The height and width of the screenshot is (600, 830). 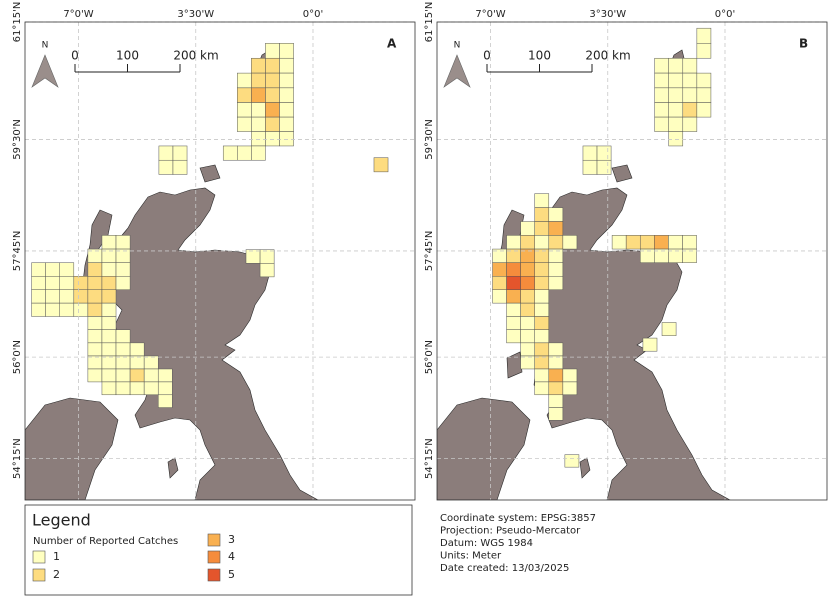 What do you see at coordinates (45, 71) in the screenshot?
I see `north-arrow` at bounding box center [45, 71].